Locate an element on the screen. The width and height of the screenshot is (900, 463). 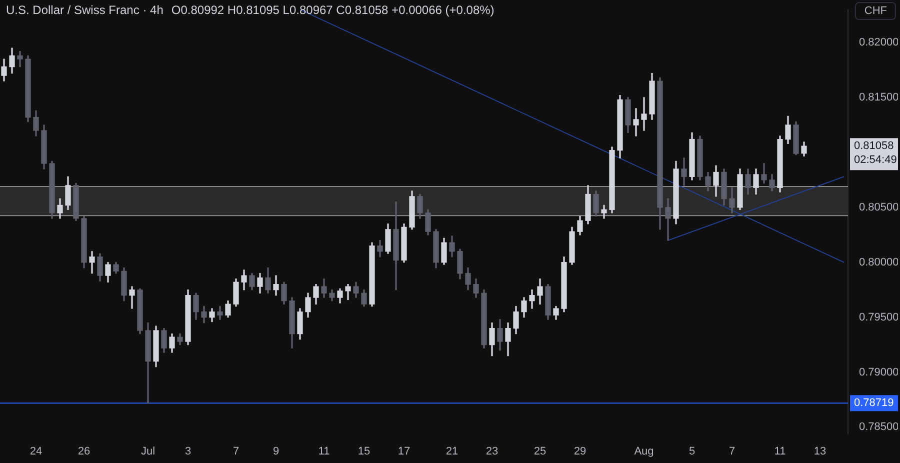
x-tick-label: 3 is located at coordinates (188, 451).